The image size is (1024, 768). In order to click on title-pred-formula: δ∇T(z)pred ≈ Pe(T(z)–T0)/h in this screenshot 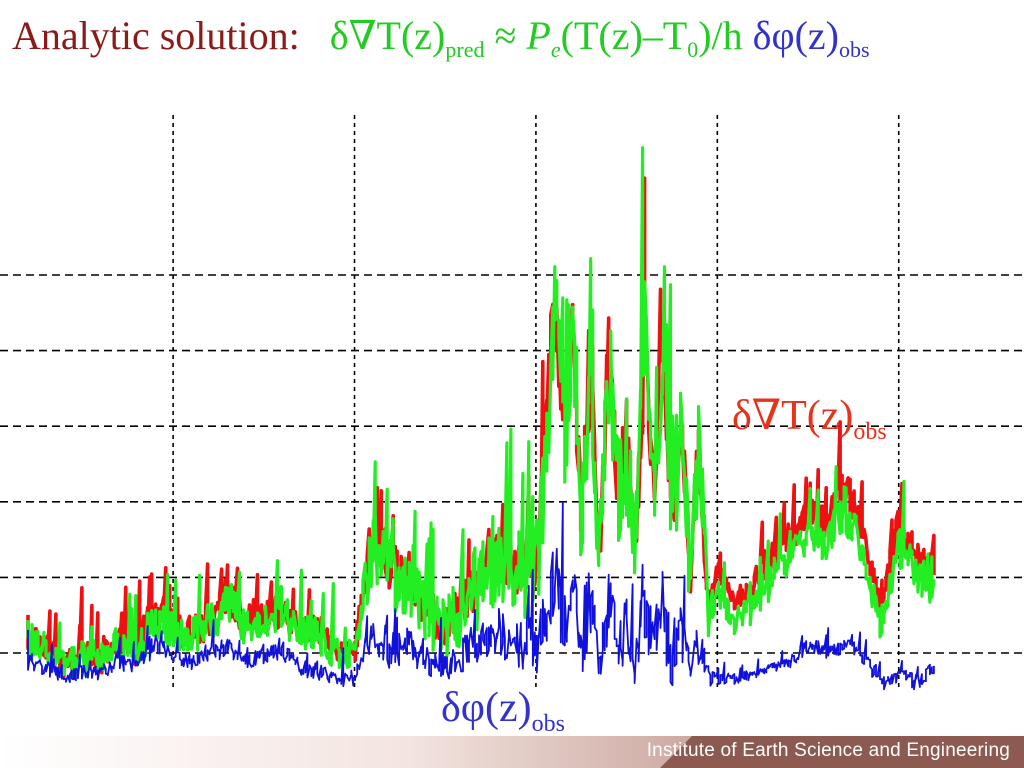, I will do `click(536, 37)`.